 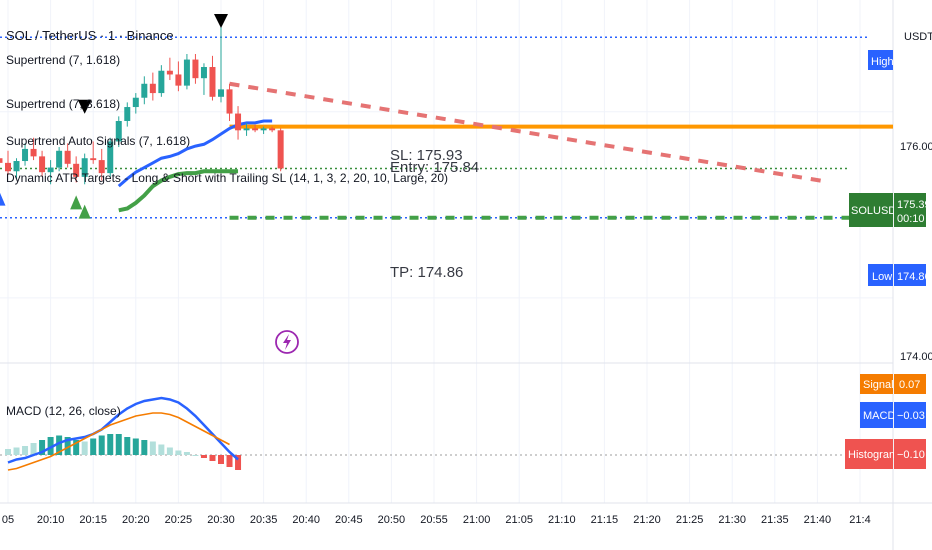 I want to click on time-tick-label: 21:4, so click(x=859, y=520).